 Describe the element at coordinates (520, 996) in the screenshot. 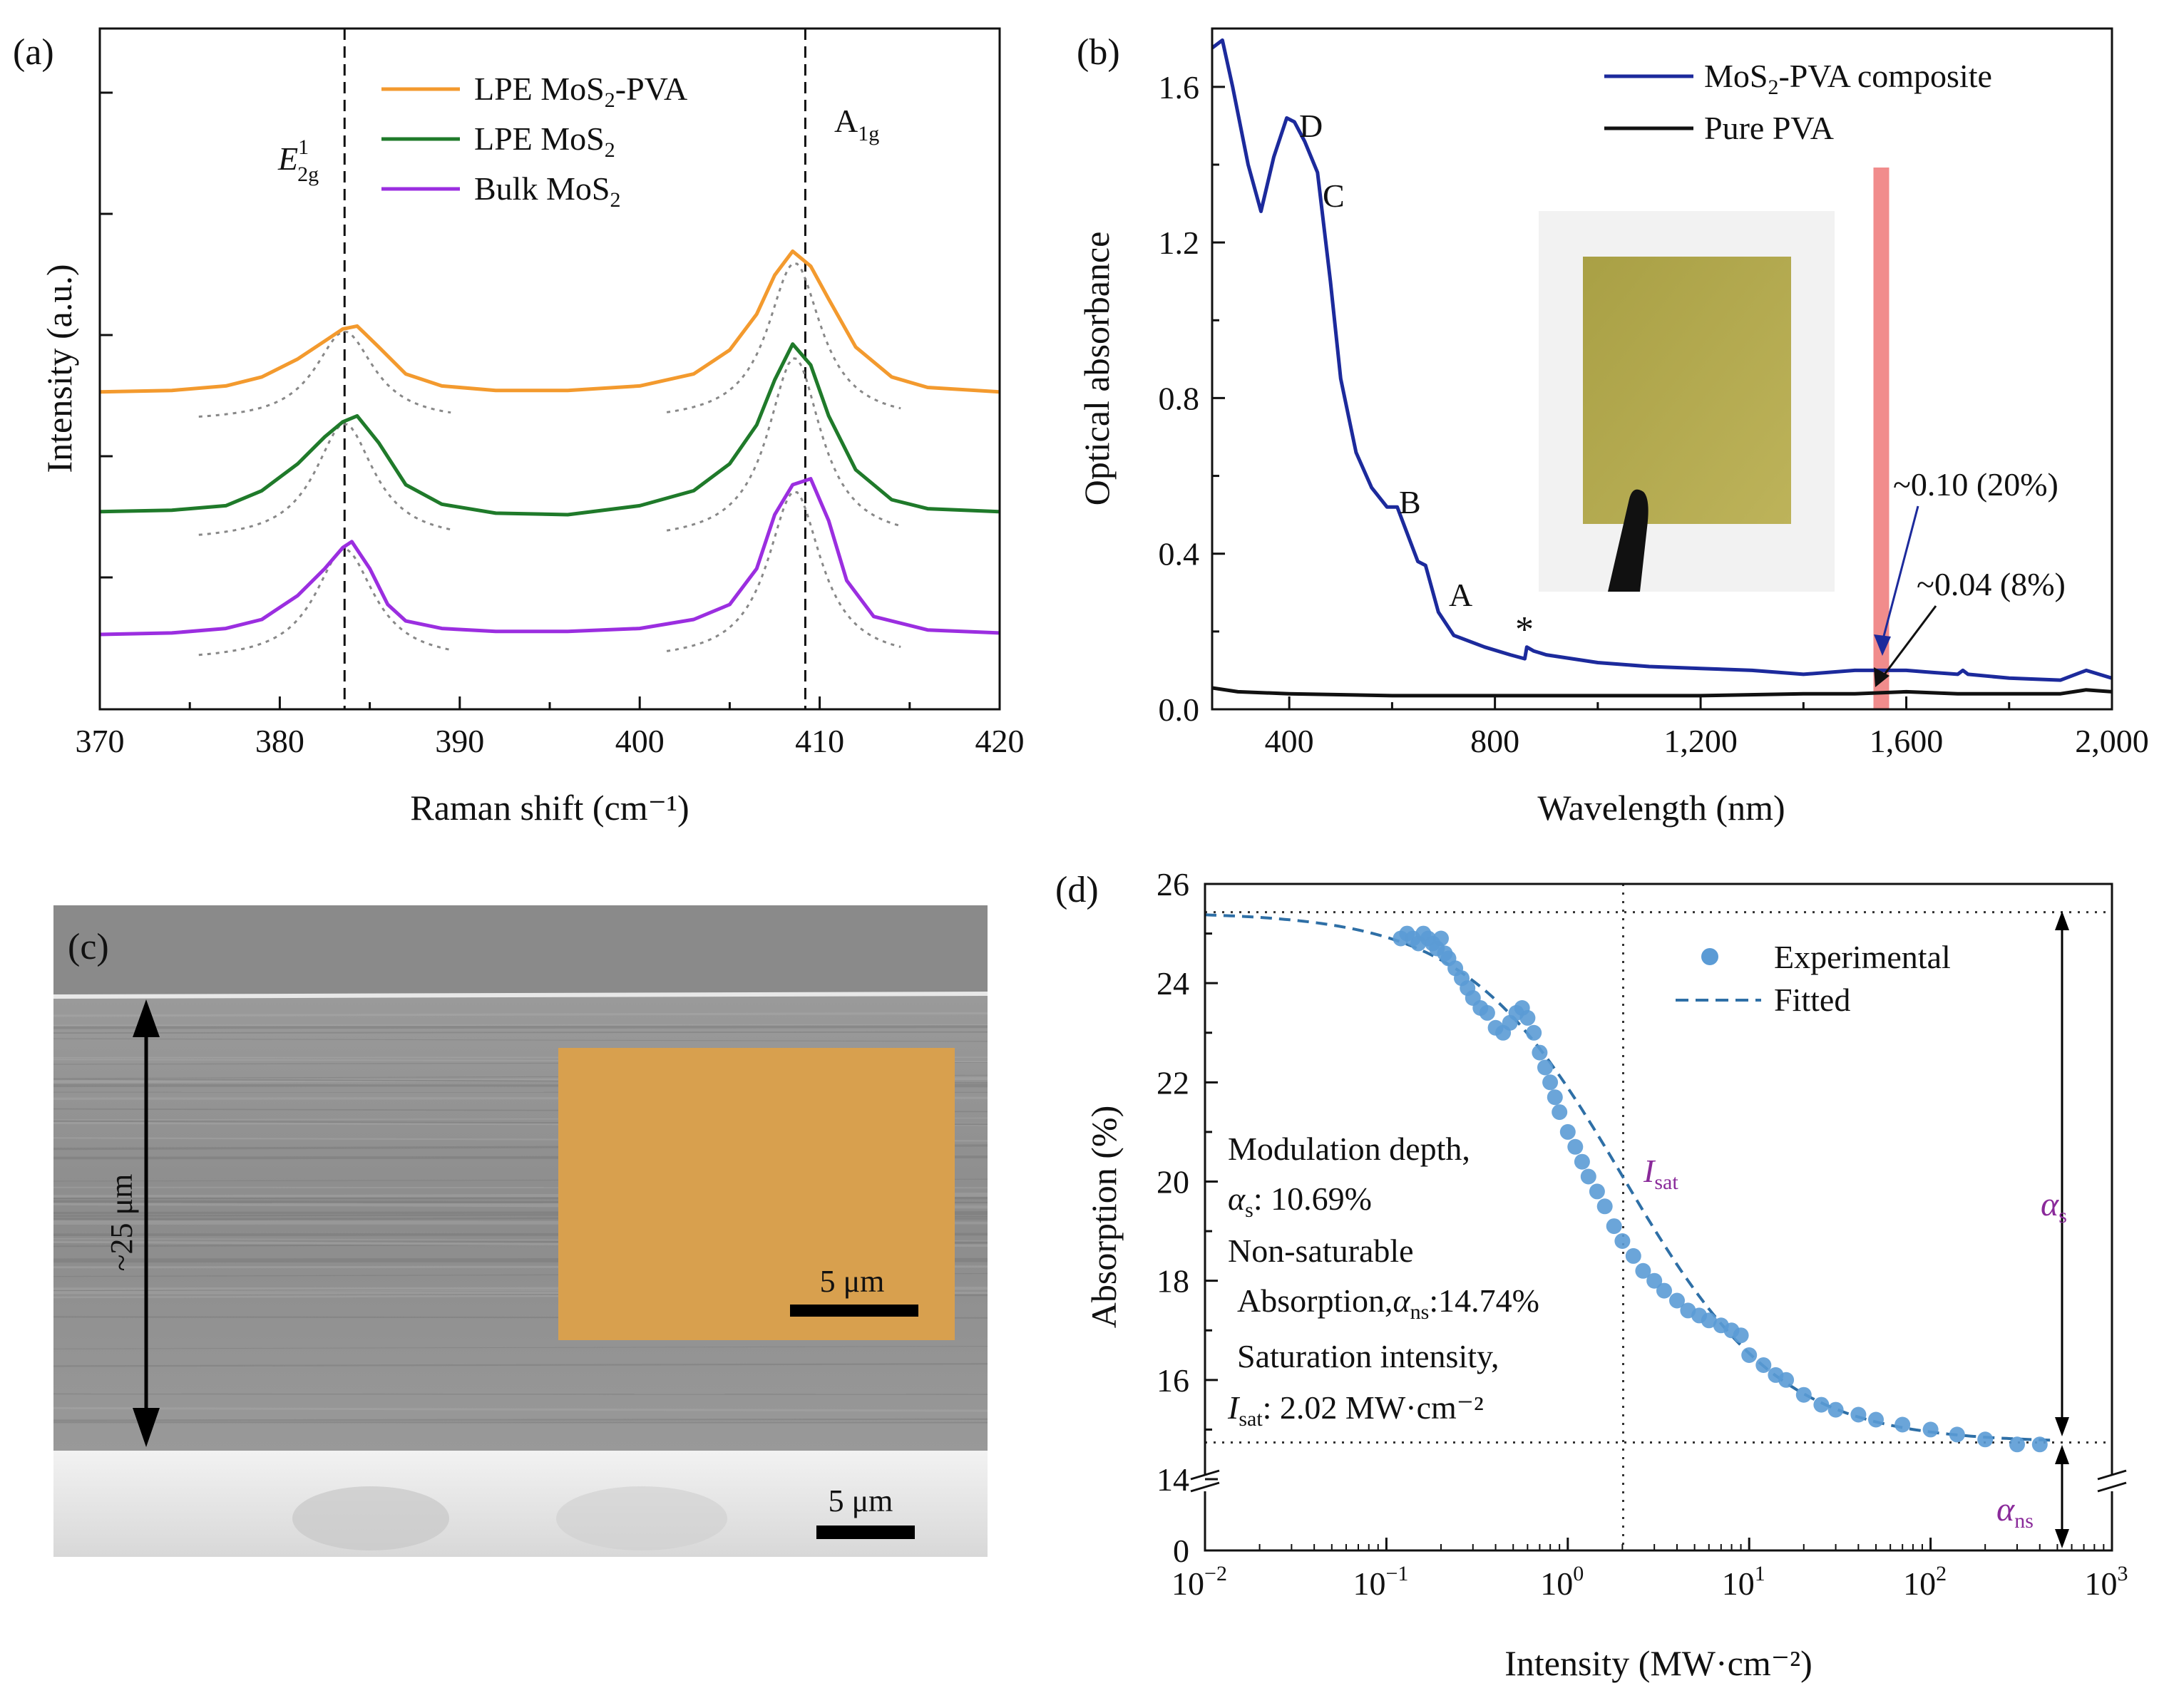

I see `film-top-edge` at that location.